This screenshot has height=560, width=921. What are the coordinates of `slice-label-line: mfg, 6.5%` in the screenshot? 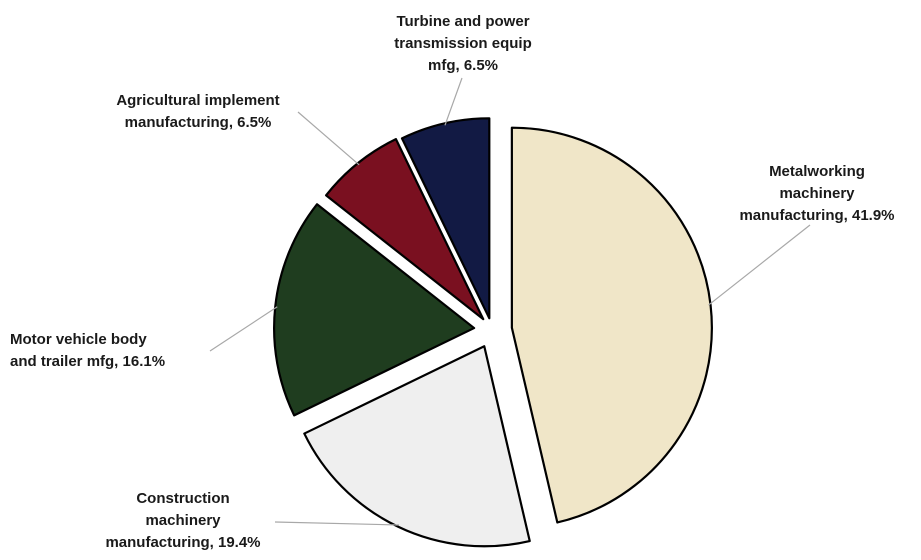 It's located at (463, 65).